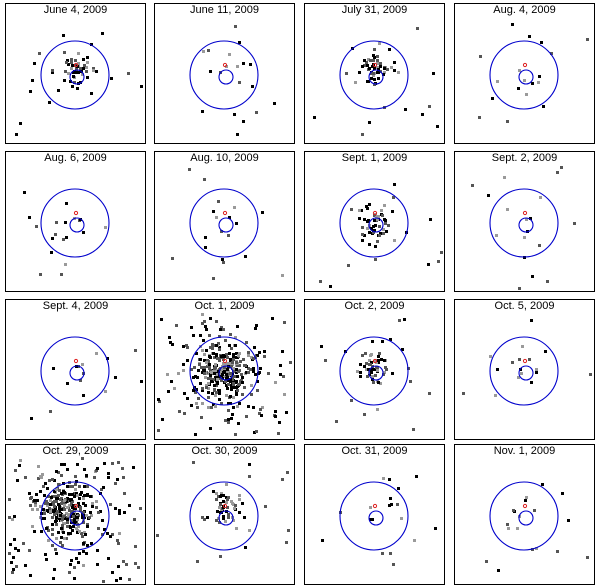  What do you see at coordinates (525, 361) in the screenshot?
I see `position-marker` at bounding box center [525, 361].